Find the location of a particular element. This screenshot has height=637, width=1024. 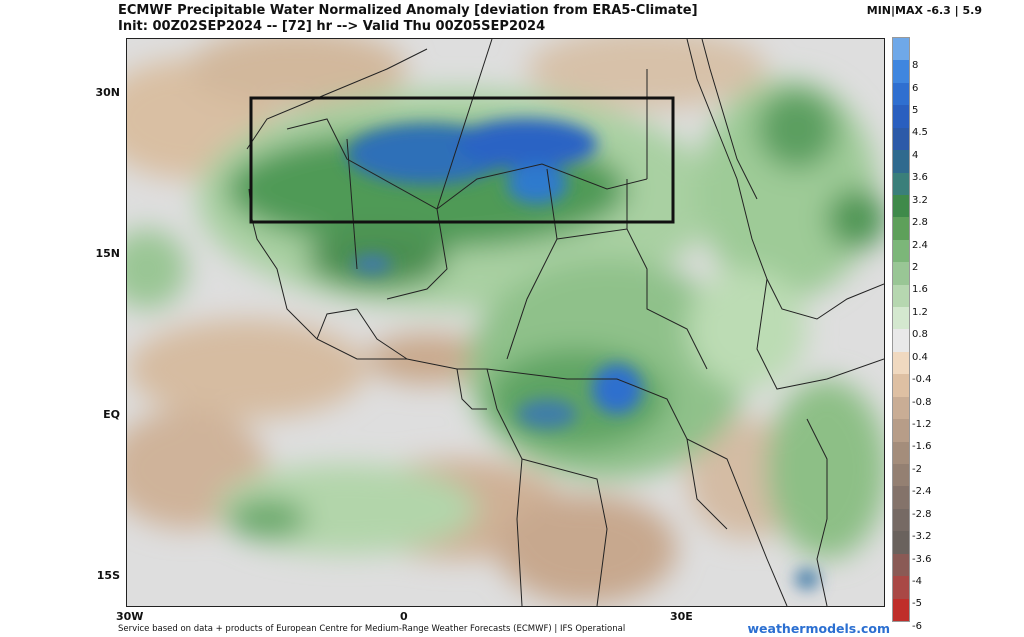

lon-label-30e: 30E is located at coordinates (681, 616).